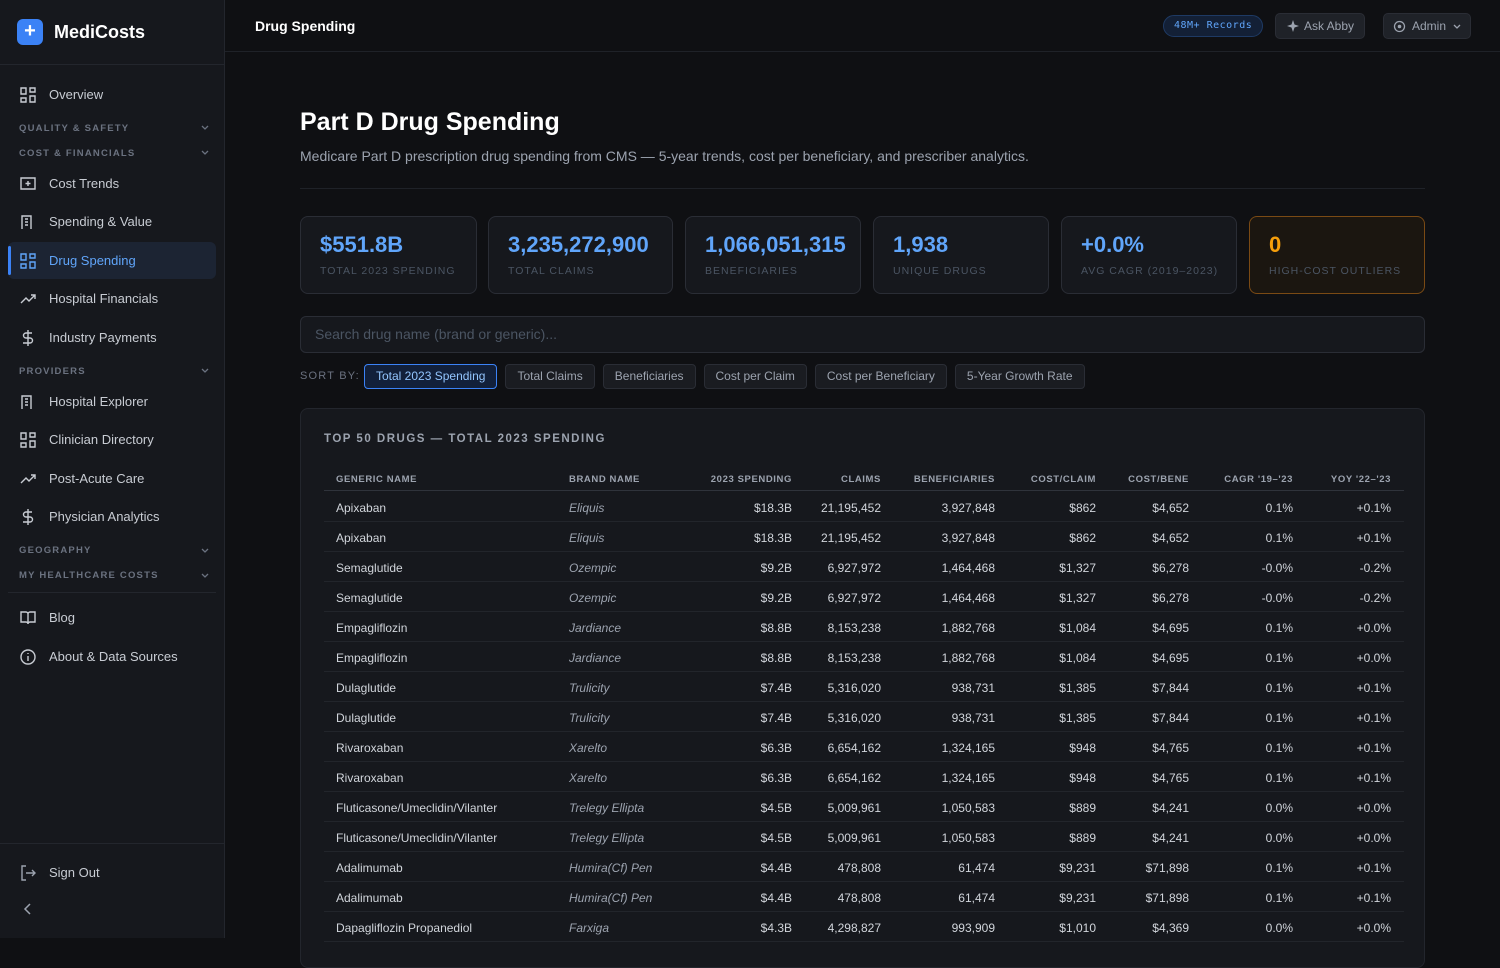  What do you see at coordinates (370, 748) in the screenshot?
I see `cell: Rivaroxaban` at bounding box center [370, 748].